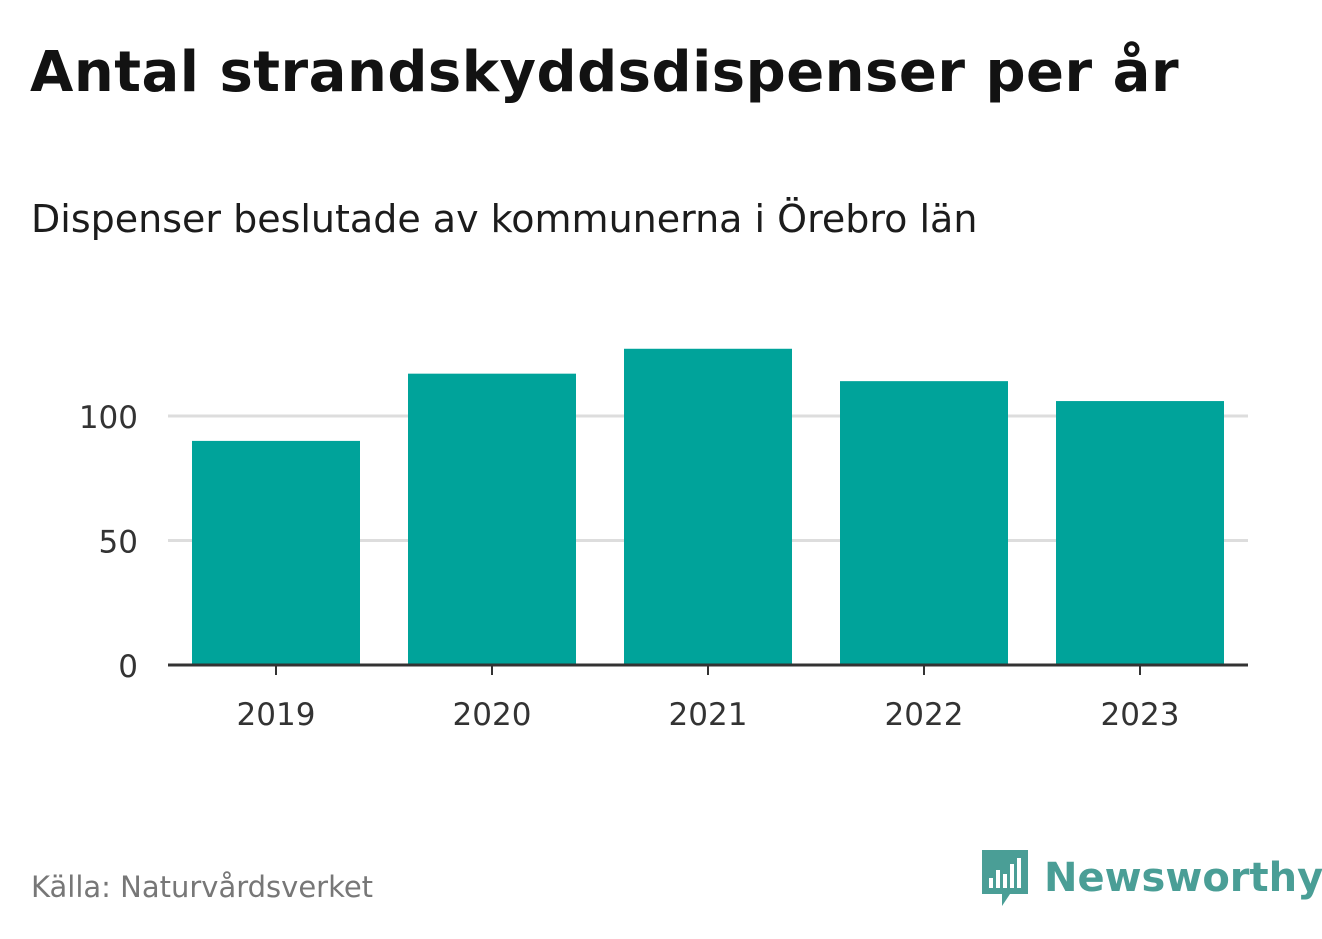  What do you see at coordinates (1140, 715) in the screenshot?
I see `x-tick-label: 2023` at bounding box center [1140, 715].